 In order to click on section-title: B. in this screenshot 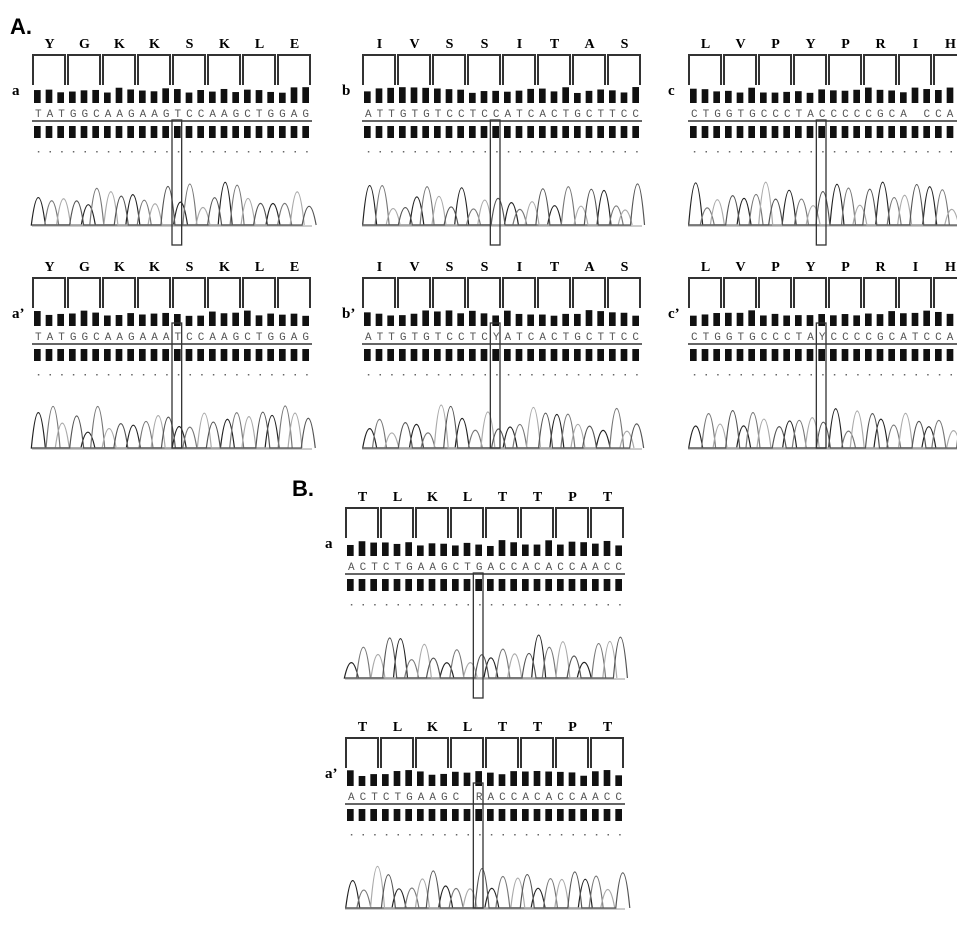, I will do `click(303, 488)`.